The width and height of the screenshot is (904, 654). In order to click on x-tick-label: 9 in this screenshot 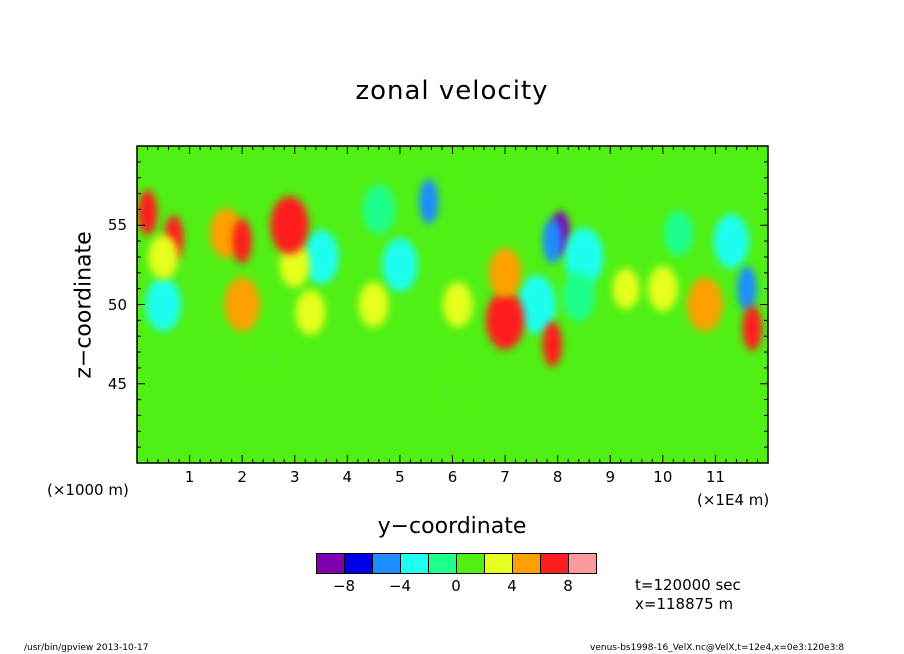, I will do `click(610, 477)`.